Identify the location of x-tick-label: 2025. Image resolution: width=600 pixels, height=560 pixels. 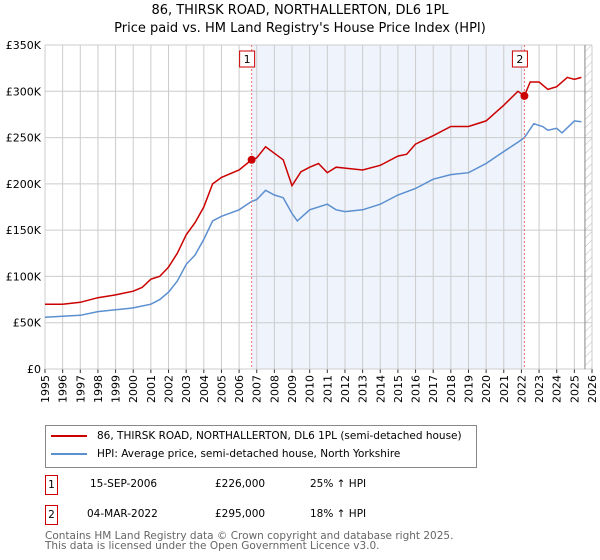
(574, 389).